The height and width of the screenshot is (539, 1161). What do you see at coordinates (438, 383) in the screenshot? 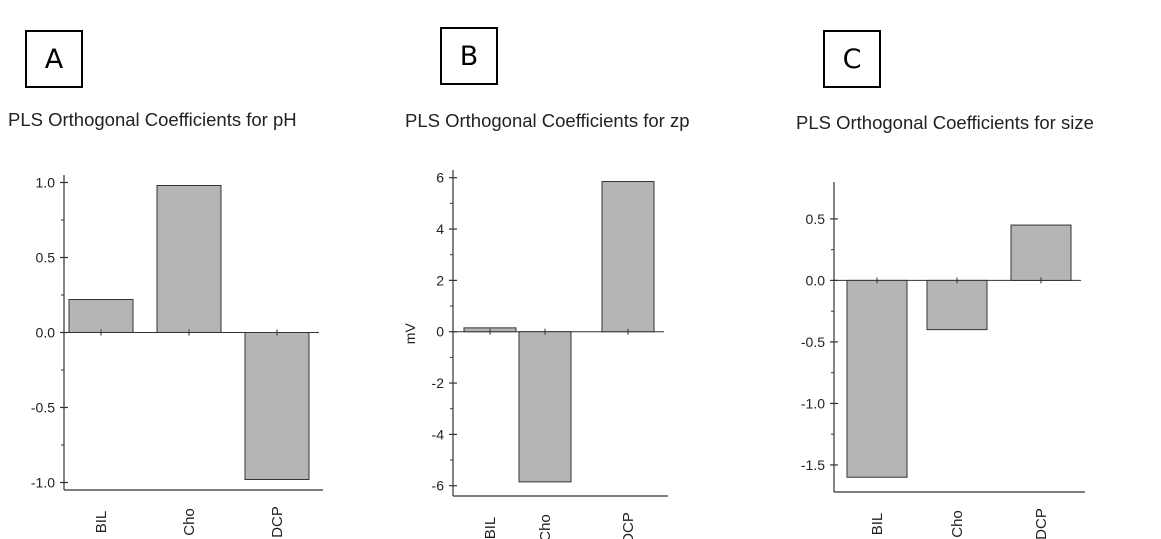
I see `y-tick-label: -2` at bounding box center [438, 383].